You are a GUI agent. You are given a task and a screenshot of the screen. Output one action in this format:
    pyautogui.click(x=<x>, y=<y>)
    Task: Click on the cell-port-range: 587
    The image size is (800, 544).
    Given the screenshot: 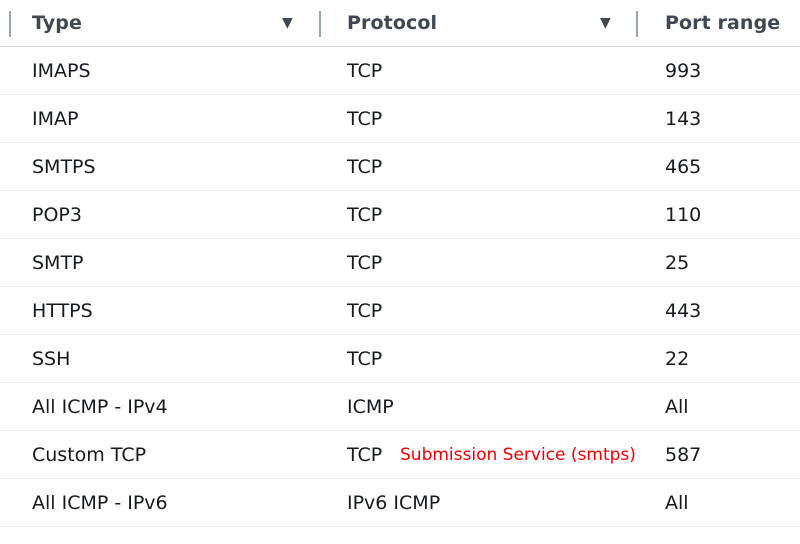 What is the action you would take?
    pyautogui.click(x=683, y=454)
    